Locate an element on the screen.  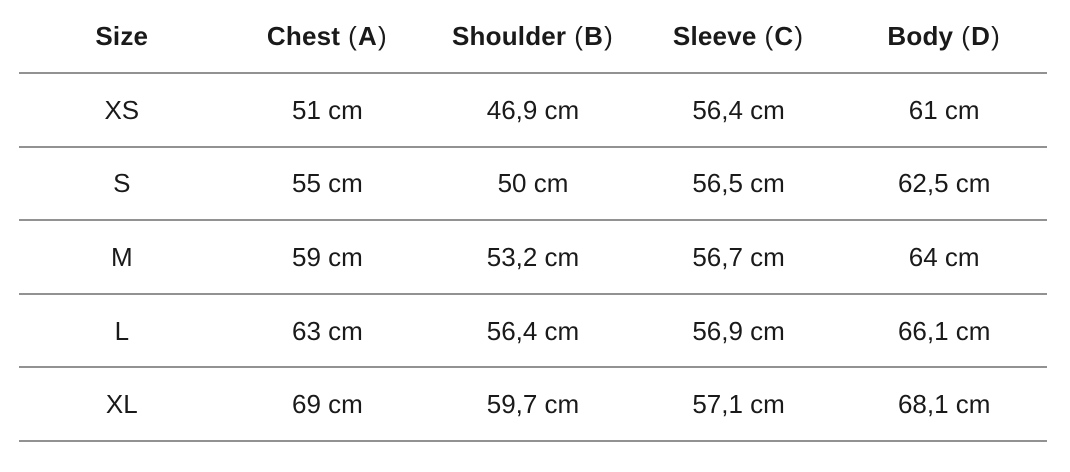
body-cell: 64 cm is located at coordinates (944, 257).